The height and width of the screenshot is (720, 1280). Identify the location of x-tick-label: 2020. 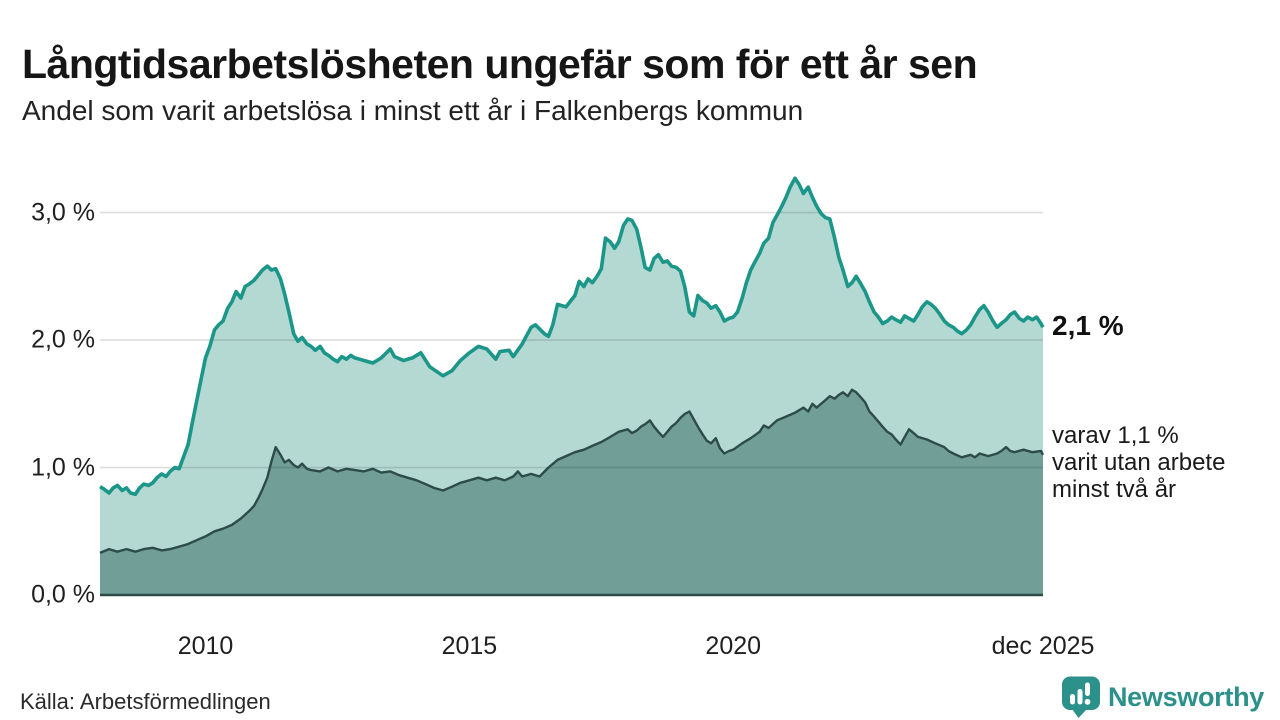
(733, 646).